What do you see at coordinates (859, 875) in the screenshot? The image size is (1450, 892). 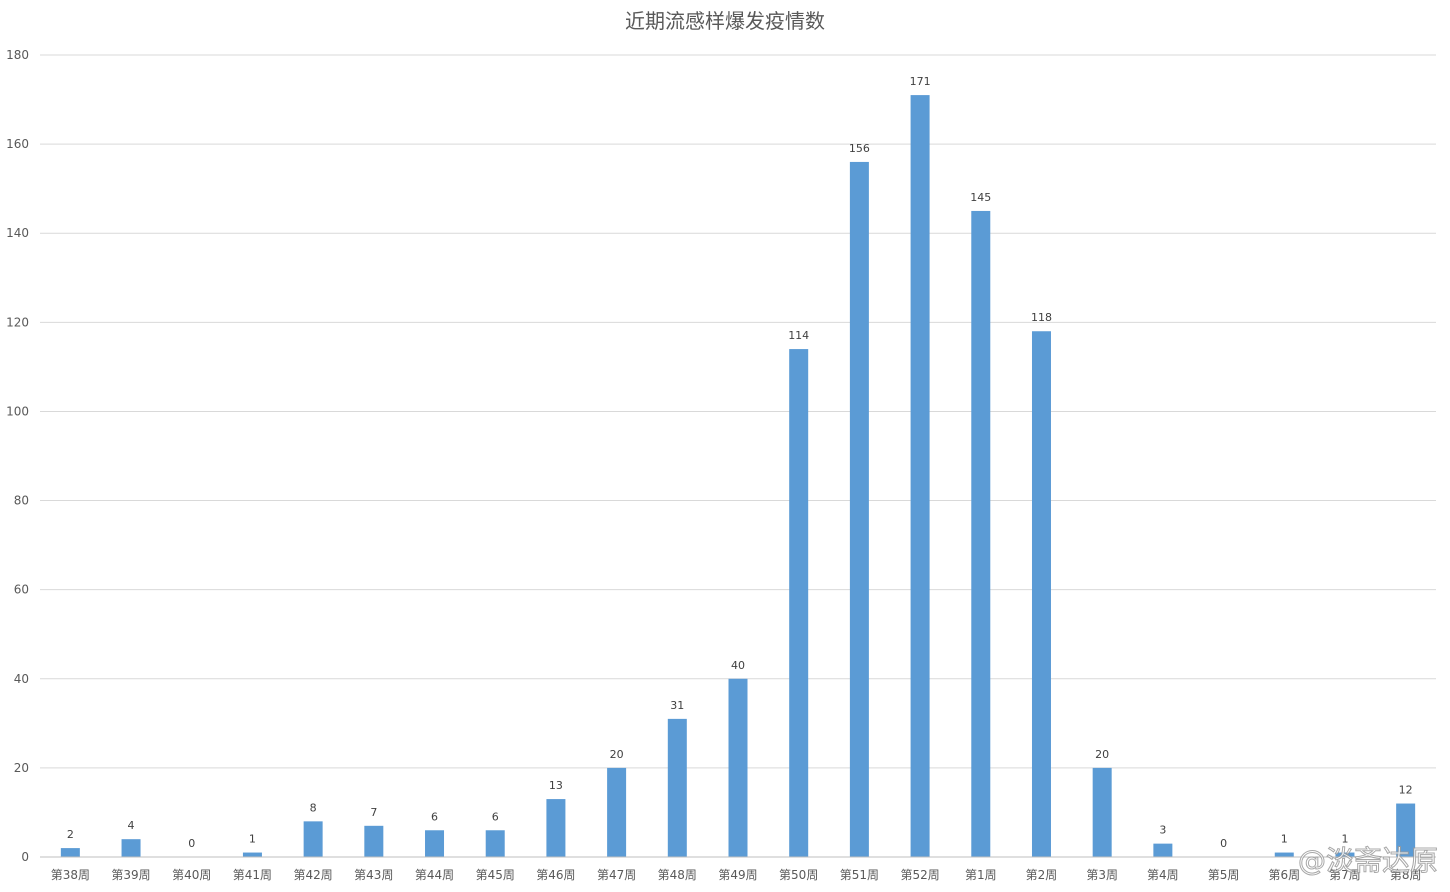 I see `x-tick-label: 第51周` at bounding box center [859, 875].